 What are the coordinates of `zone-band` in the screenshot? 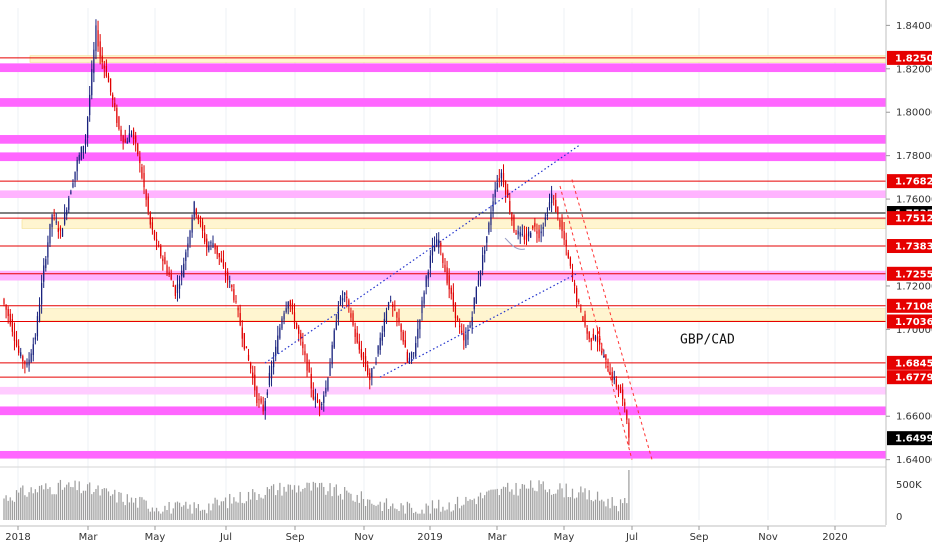 It's located at (443, 454).